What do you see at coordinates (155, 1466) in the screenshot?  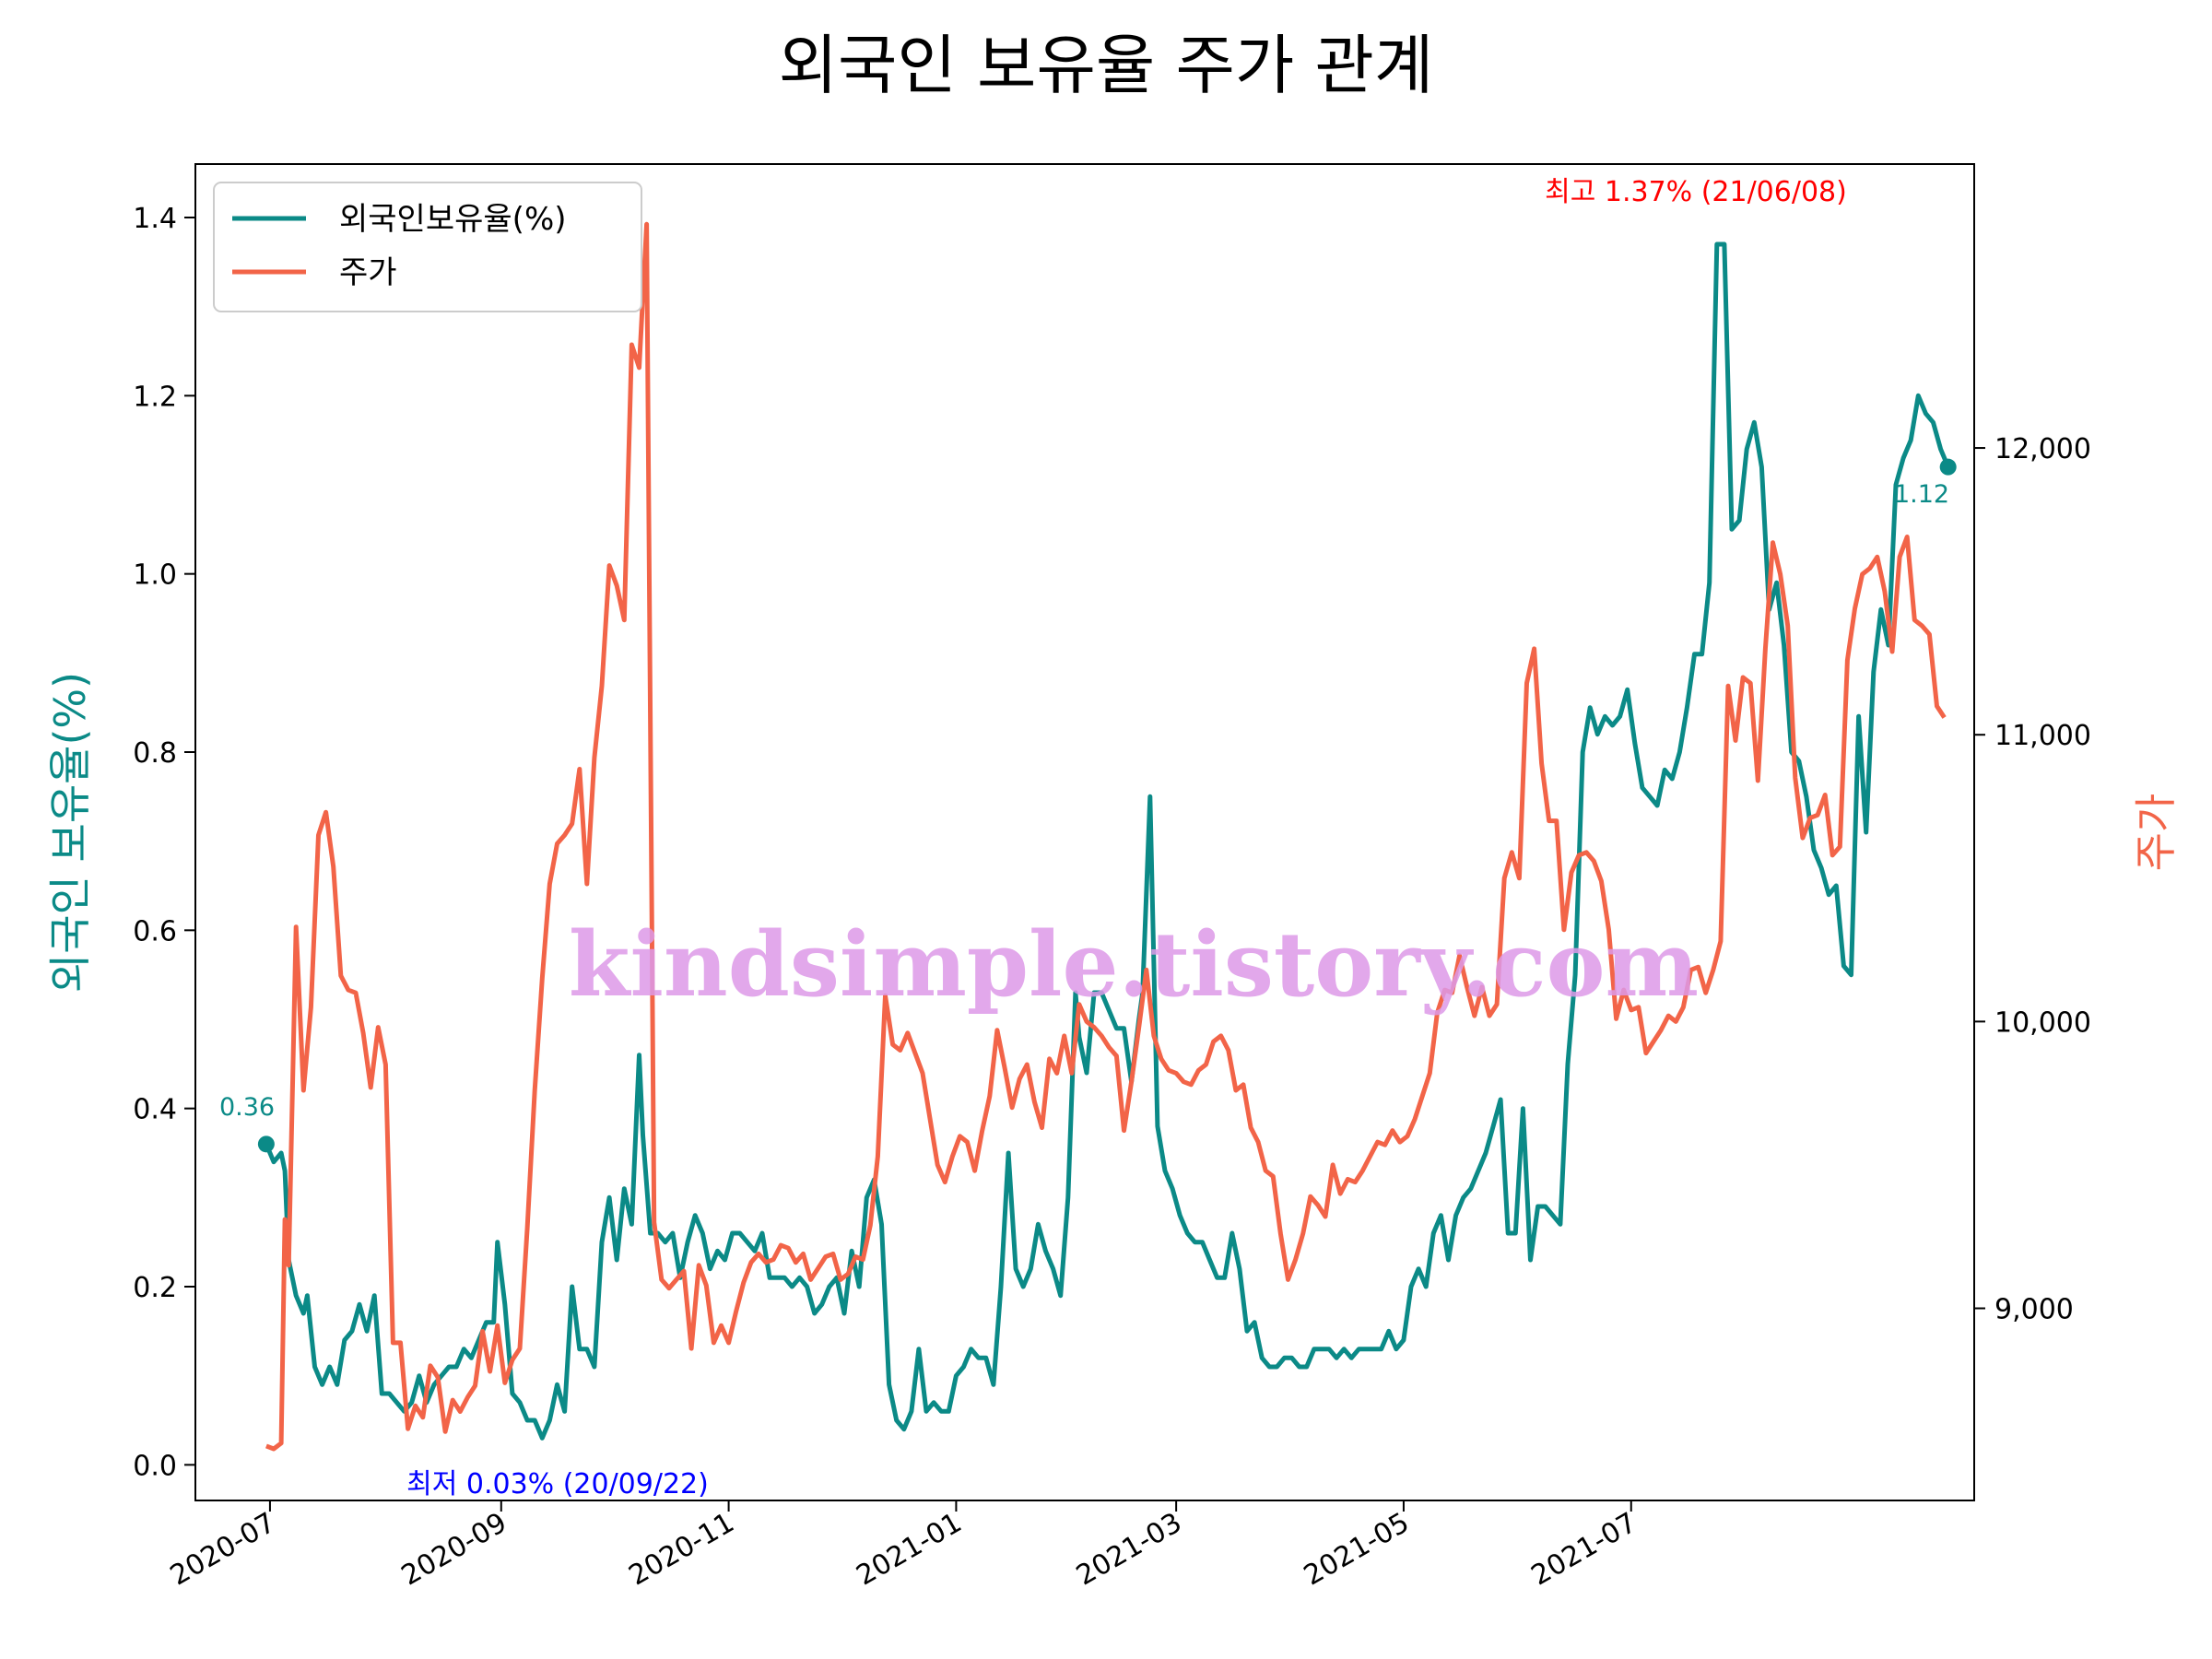 I see `y-left-tick-label: 0.0` at bounding box center [155, 1466].